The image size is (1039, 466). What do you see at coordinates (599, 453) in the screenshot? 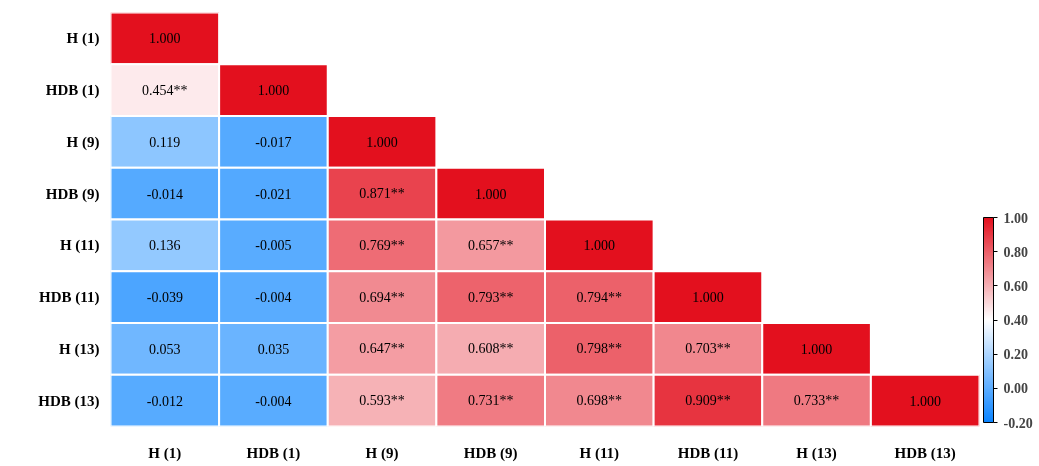
I see `x-tick-label: H (11)` at bounding box center [599, 453].